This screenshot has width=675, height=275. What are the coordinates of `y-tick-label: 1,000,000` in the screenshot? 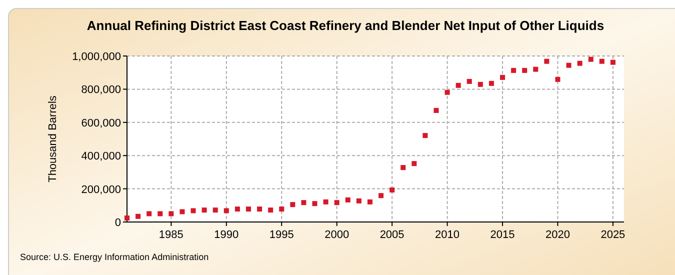 It's located at (96, 57).